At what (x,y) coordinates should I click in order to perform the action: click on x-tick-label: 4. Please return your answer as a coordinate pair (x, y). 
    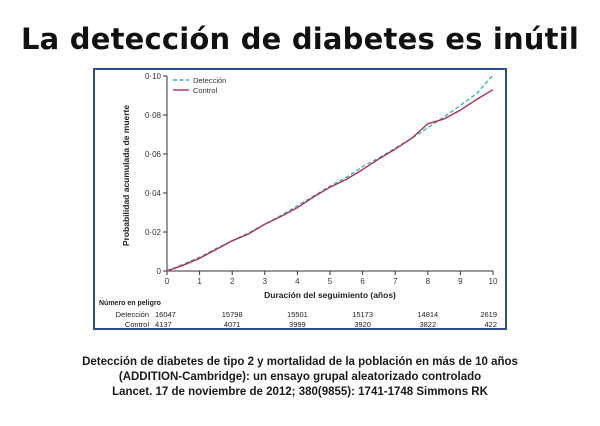
    Looking at the image, I should click on (297, 281).